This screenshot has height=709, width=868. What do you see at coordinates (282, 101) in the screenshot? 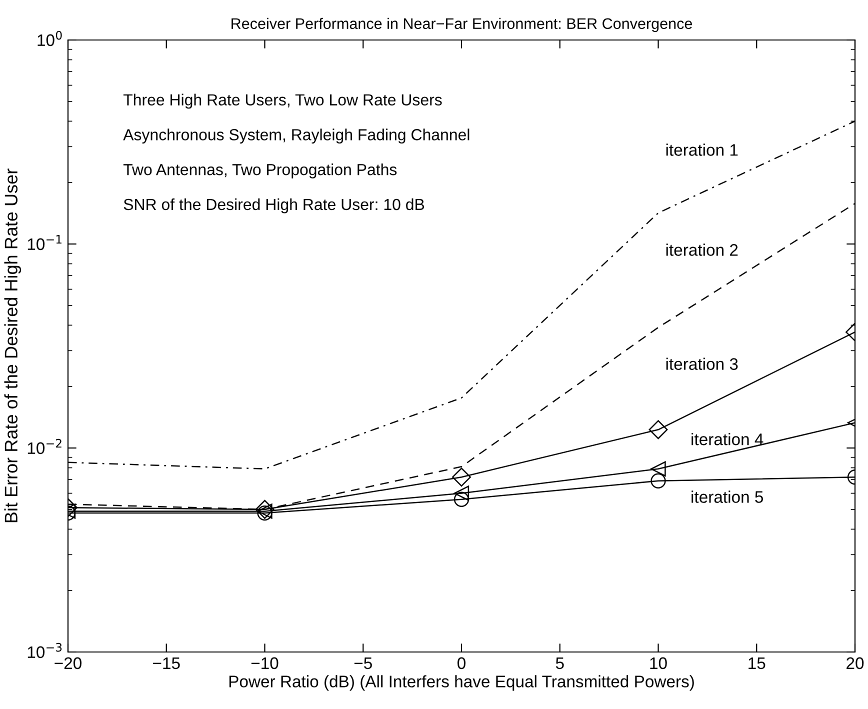
I see `annotation: Three High Rate Users, Two Low Rate Users` at bounding box center [282, 101].